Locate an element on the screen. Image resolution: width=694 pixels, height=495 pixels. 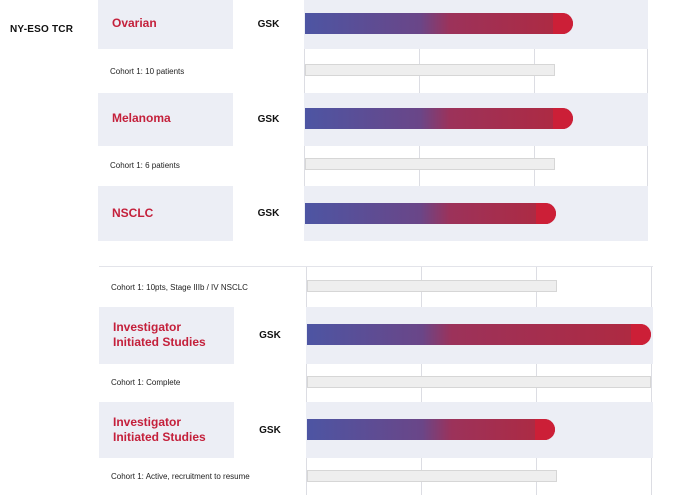
cohort-row: Cohort 1: 6 patients is located at coordinates (201, 166).